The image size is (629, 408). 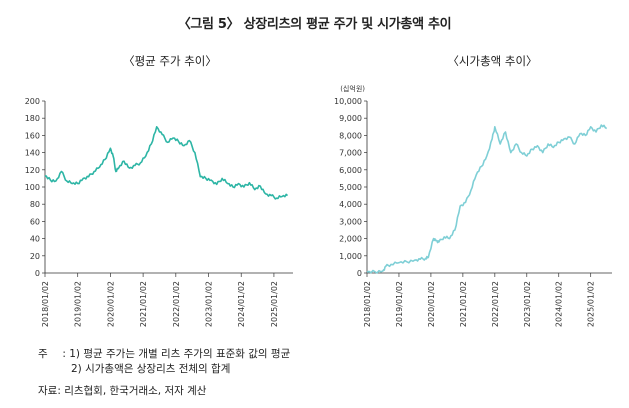 What do you see at coordinates (527, 304) in the screenshot?
I see `x-tick-label-1-5: 2023/01/02` at bounding box center [527, 304].